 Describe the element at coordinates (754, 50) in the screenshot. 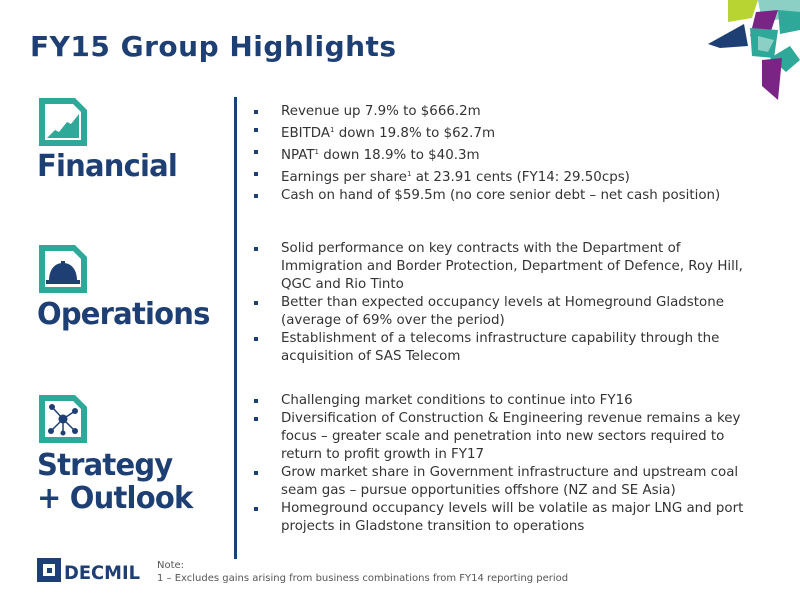

I see `brand-corner-mark-icon` at that location.